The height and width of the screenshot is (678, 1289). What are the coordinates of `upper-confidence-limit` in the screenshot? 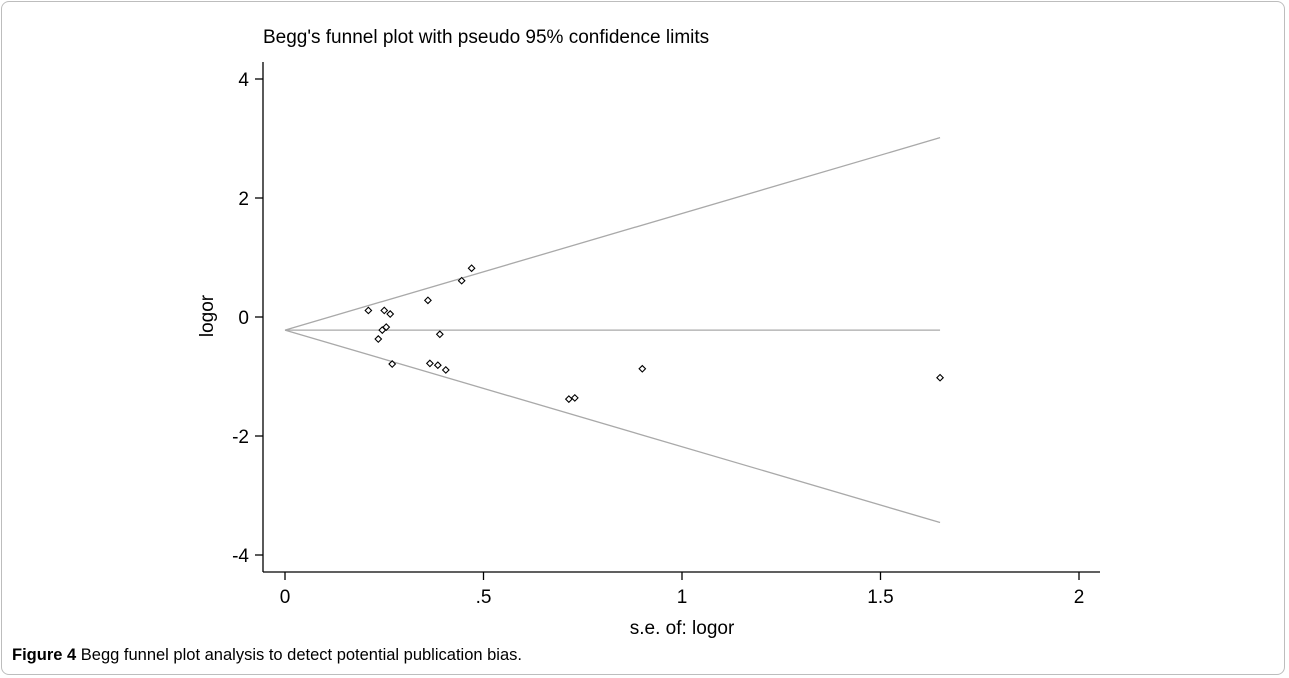 It's located at (612, 234).